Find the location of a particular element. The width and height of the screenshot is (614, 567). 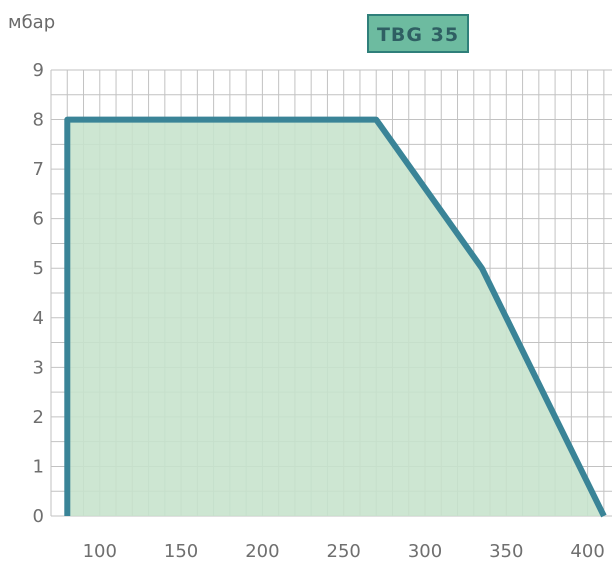

y-tick-label: 4 is located at coordinates (38, 318).